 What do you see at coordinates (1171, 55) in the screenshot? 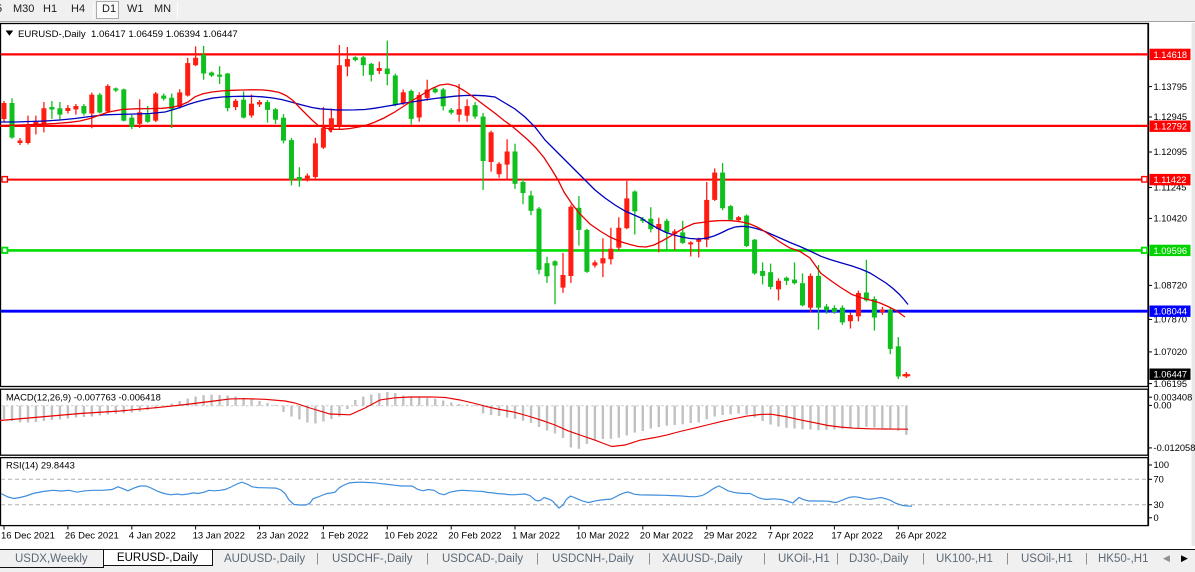
I see `svg-text: 1.14618` at bounding box center [1171, 55].